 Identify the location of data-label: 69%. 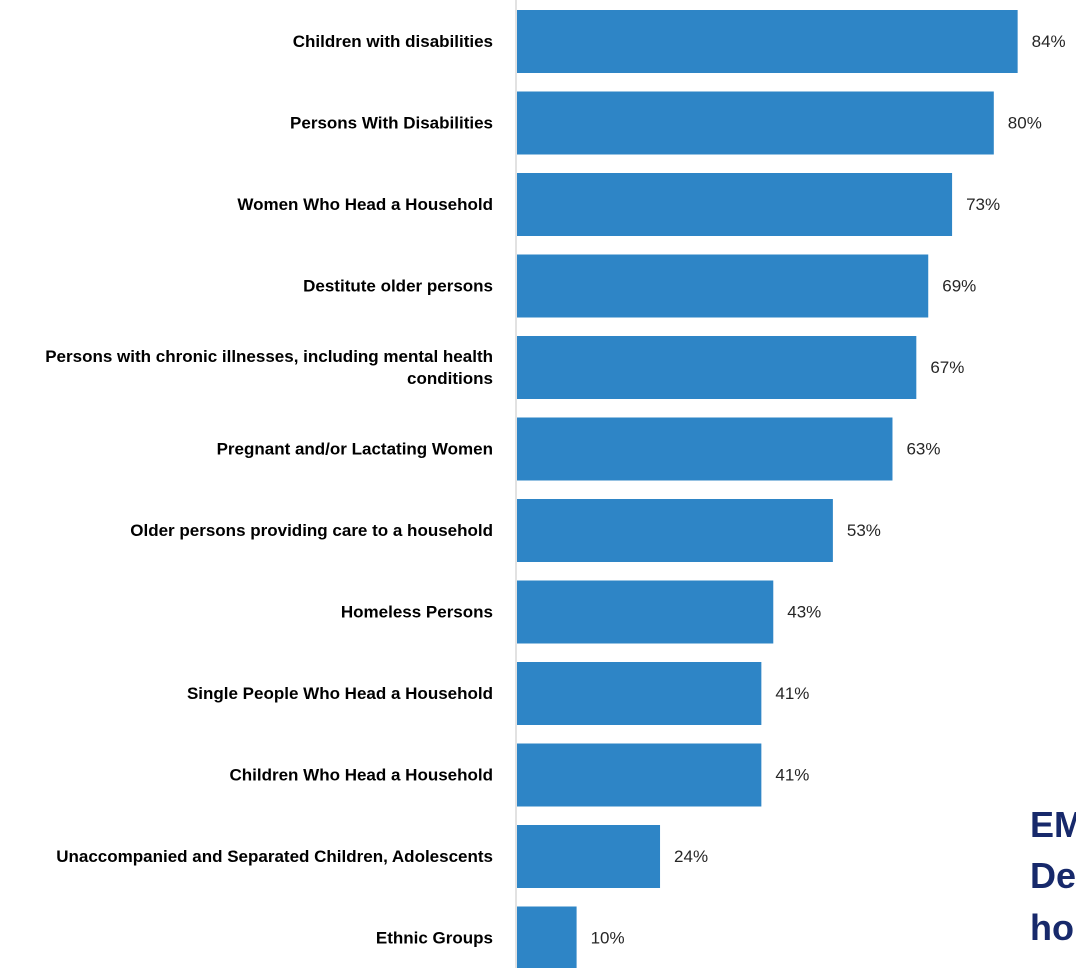
(959, 286).